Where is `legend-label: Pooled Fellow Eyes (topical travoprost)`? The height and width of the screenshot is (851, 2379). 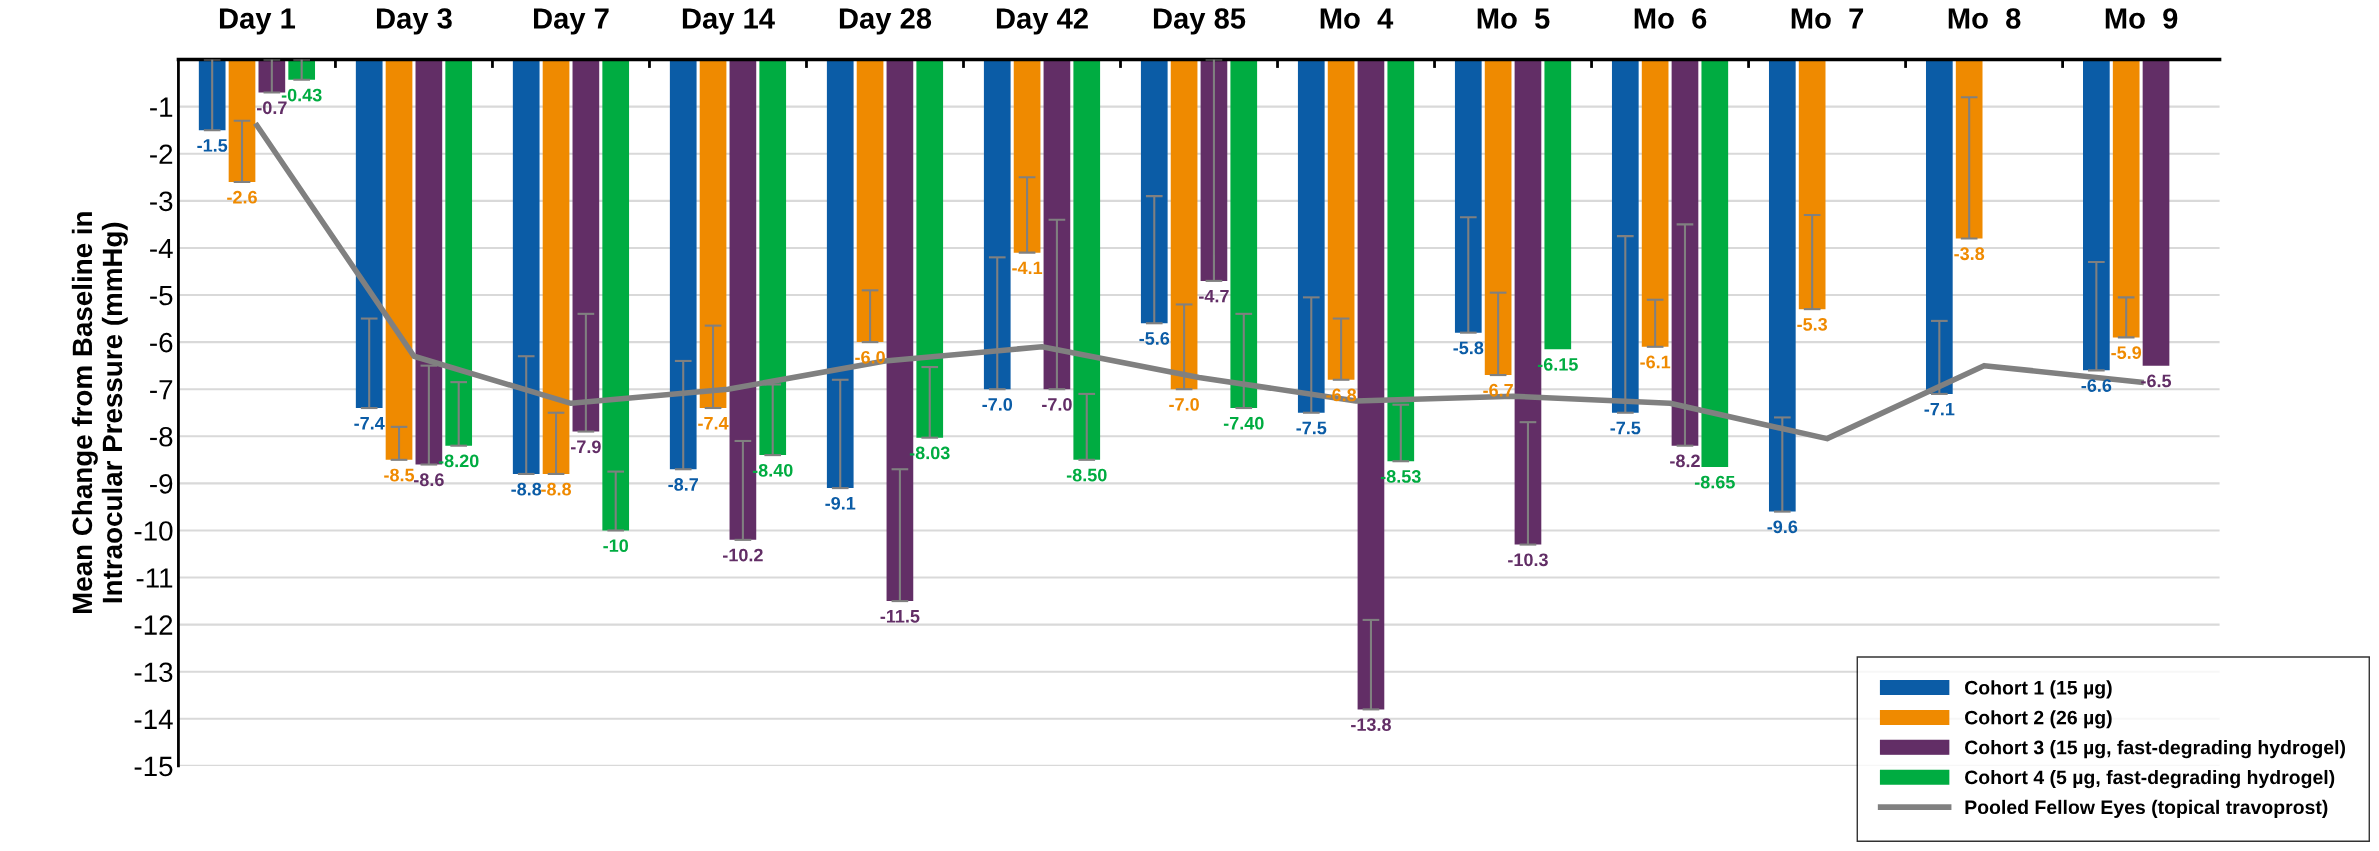 legend-label: Pooled Fellow Eyes (topical travoprost) is located at coordinates (2146, 808).